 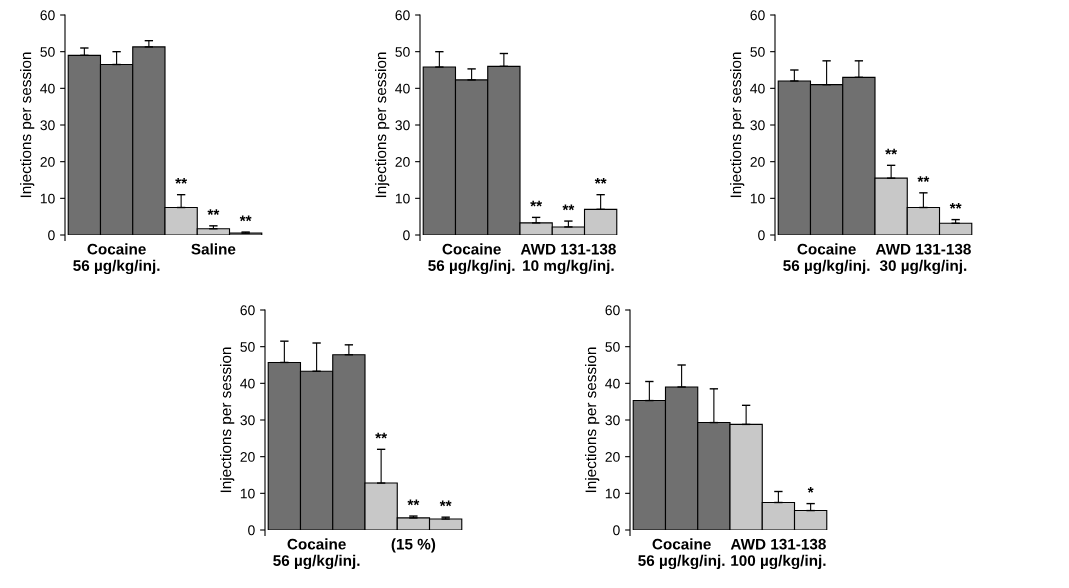 I want to click on x-tick-label: AWD 131-138 100 µg/kg/inj., so click(x=778, y=554).